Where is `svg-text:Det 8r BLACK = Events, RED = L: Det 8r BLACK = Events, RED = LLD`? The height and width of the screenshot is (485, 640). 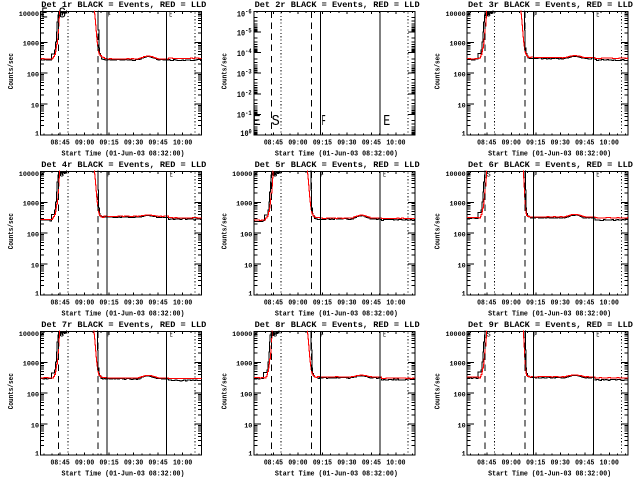
svg-text:Det 8r BLACK = Events, RED = L: Det 8r BLACK = Events, RED = LLD is located at coordinates (337, 325).